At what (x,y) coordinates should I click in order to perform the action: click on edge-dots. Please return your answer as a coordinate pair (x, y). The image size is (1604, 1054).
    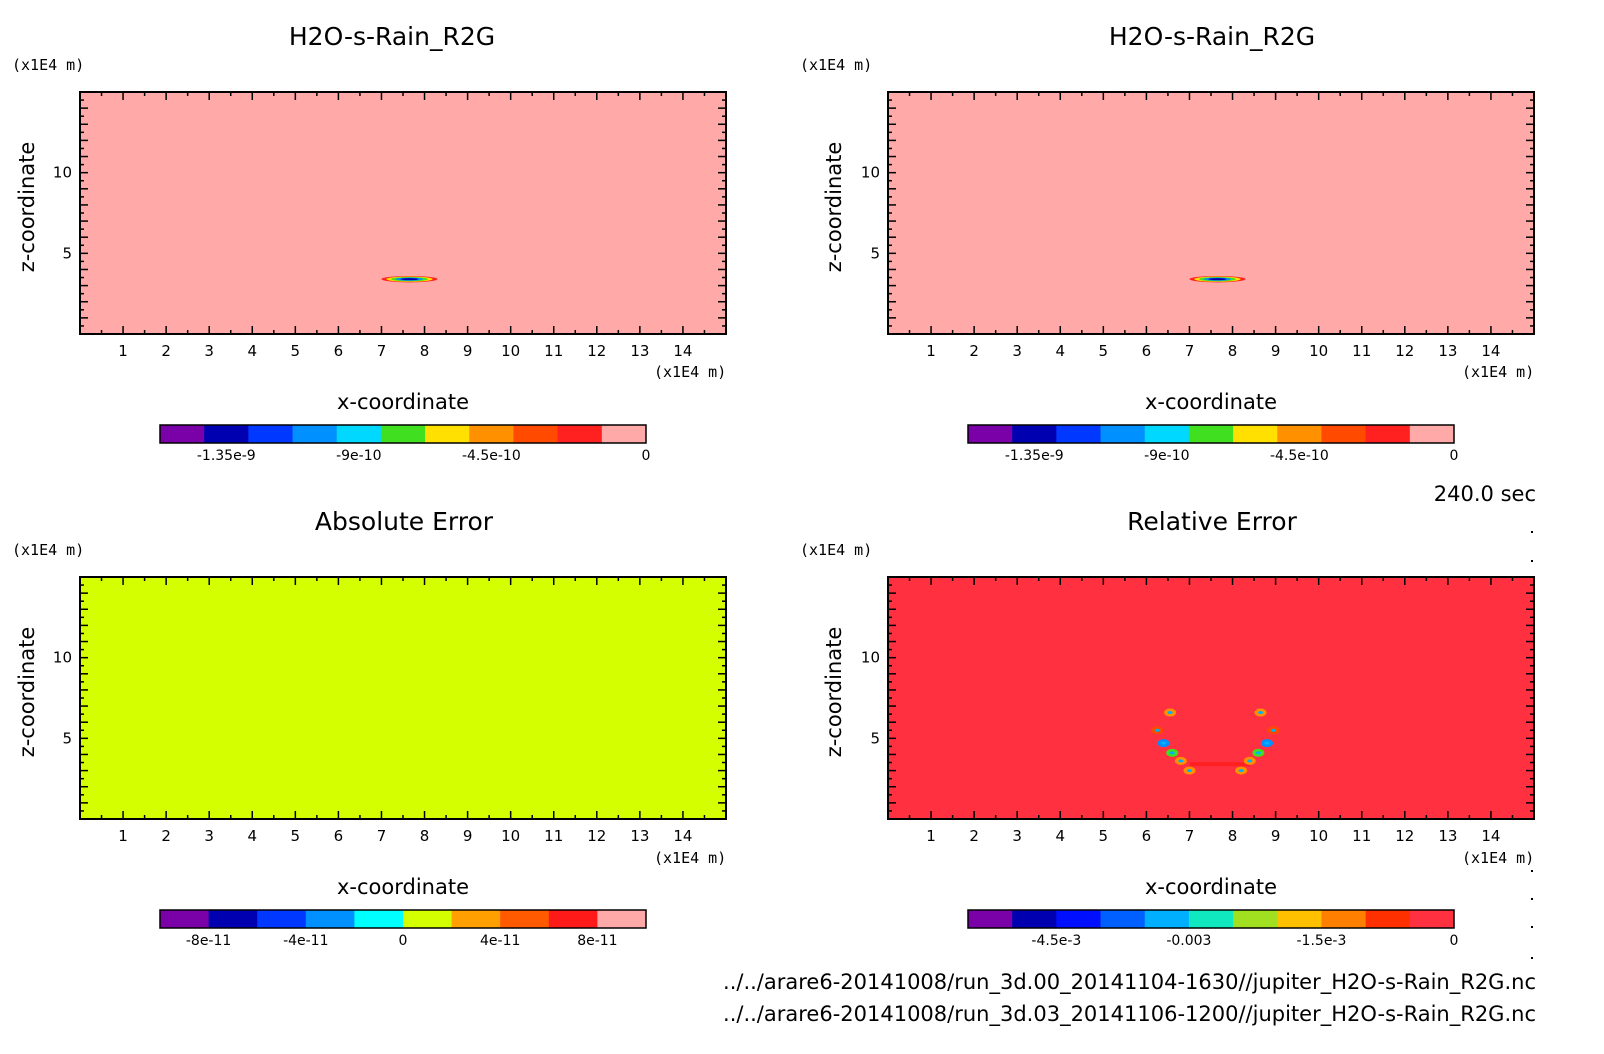
    Looking at the image, I should click on (1532, 745).